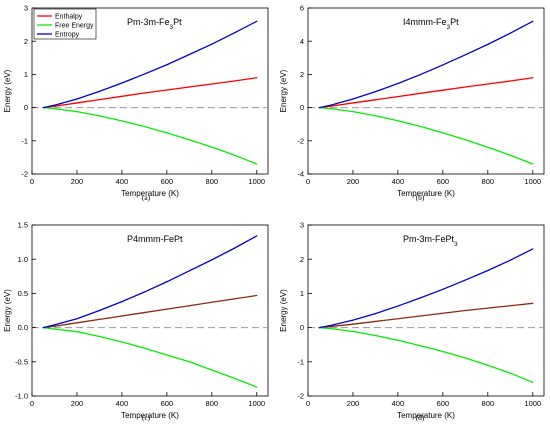  I want to click on title-text: Pm-3m-Fe, so click(148, 22).